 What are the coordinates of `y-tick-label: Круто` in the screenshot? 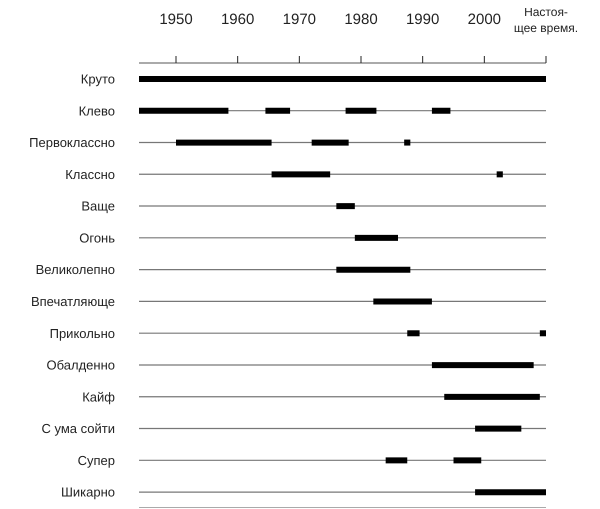 It's located at (97, 79).